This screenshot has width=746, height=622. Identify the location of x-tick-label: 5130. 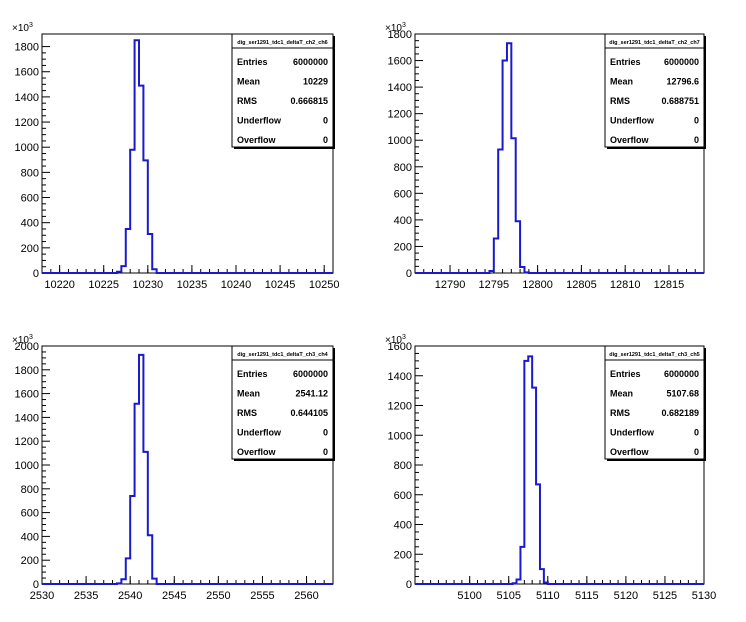
(704, 596).